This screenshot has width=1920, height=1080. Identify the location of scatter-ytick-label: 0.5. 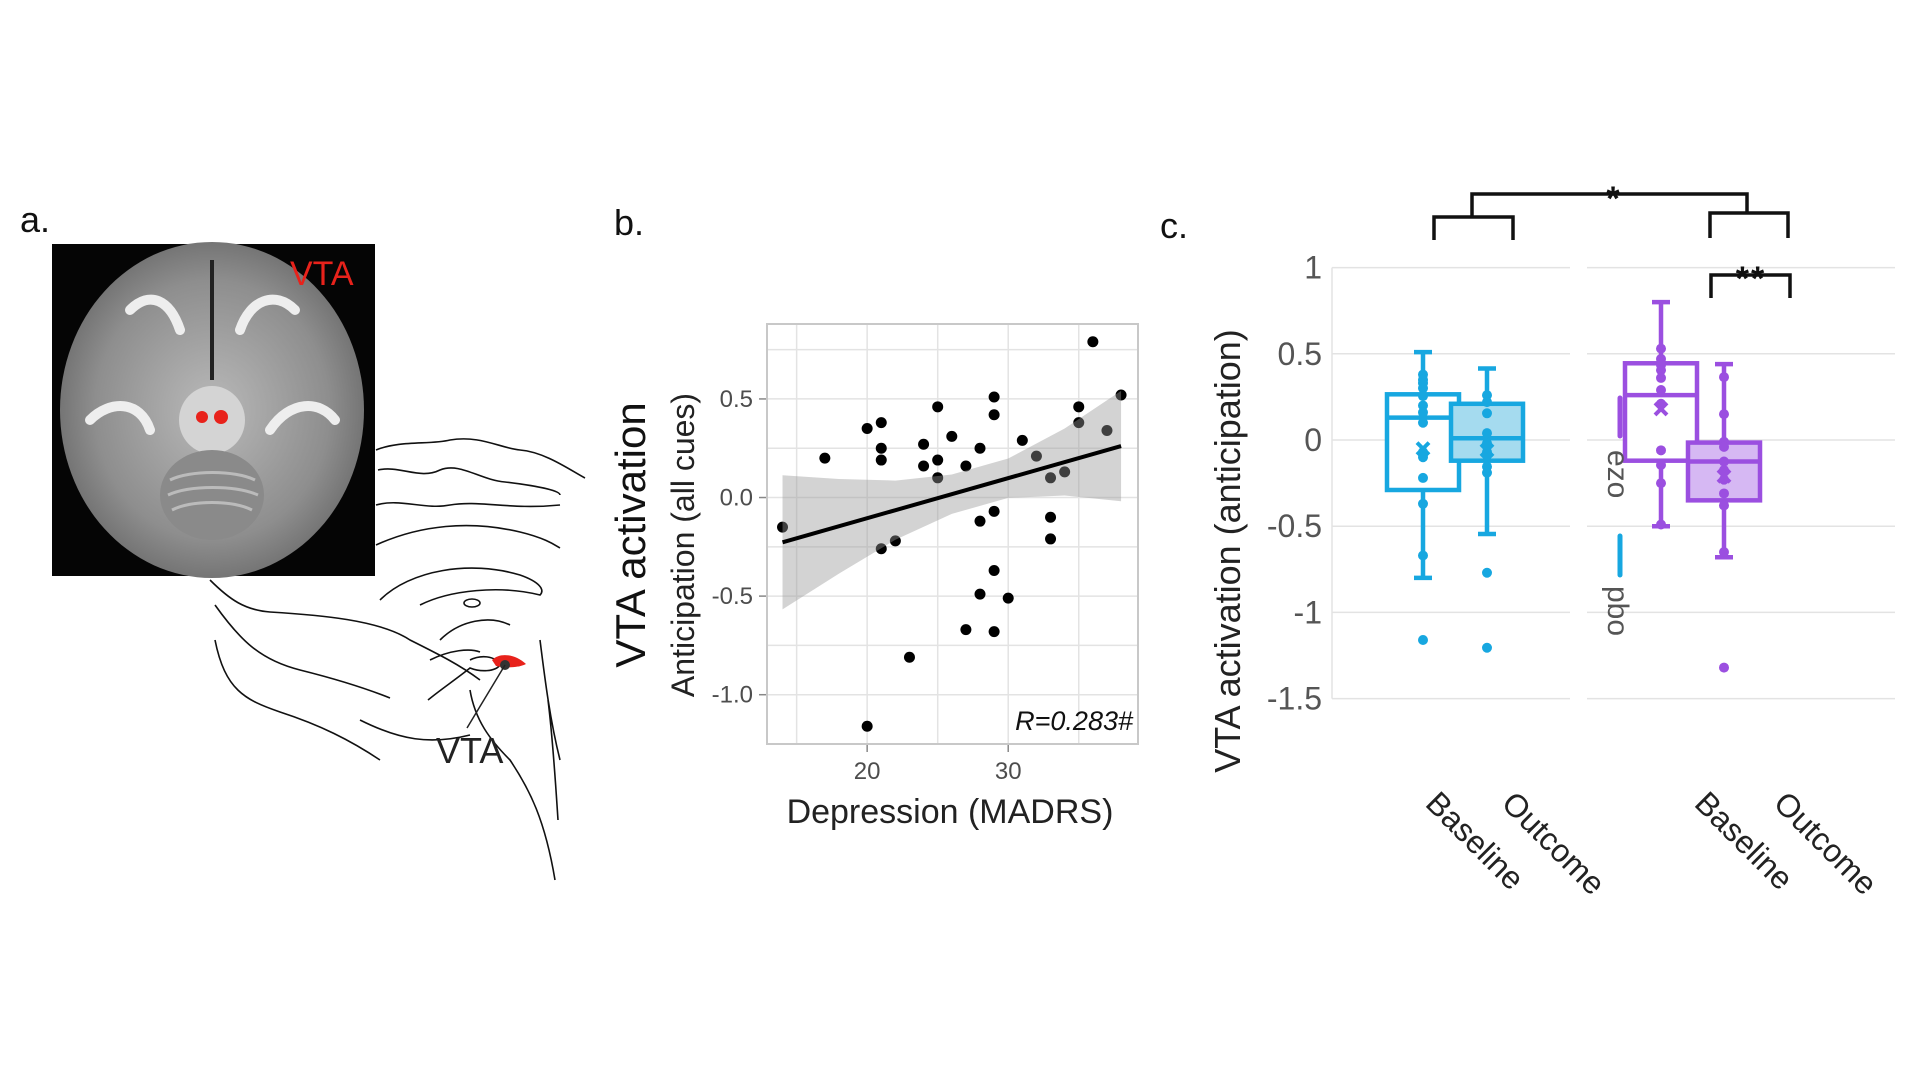
(736, 399).